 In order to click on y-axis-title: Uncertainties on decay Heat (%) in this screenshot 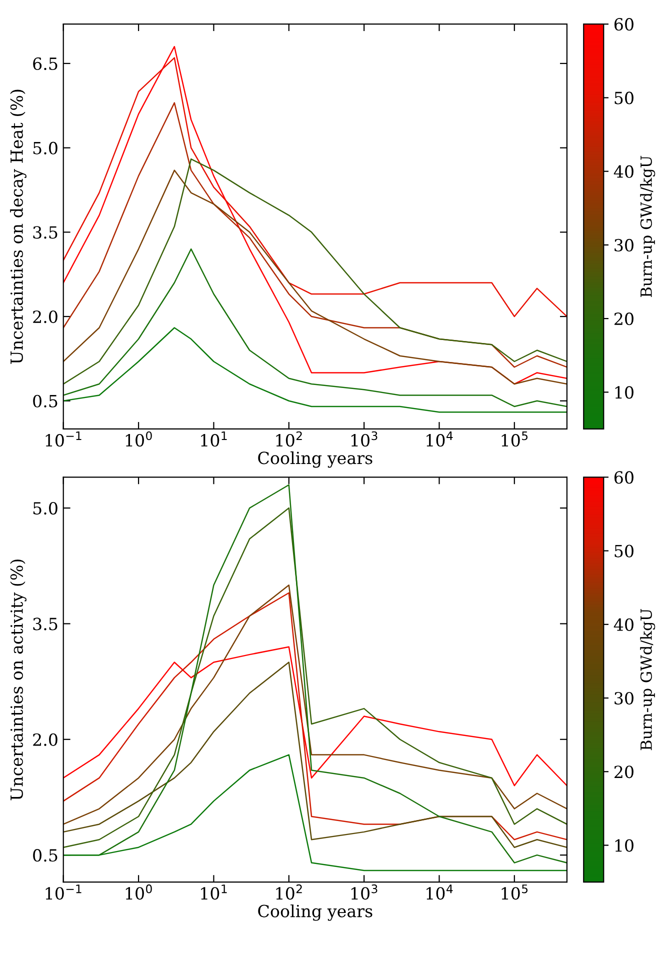, I will do `click(18, 227)`.